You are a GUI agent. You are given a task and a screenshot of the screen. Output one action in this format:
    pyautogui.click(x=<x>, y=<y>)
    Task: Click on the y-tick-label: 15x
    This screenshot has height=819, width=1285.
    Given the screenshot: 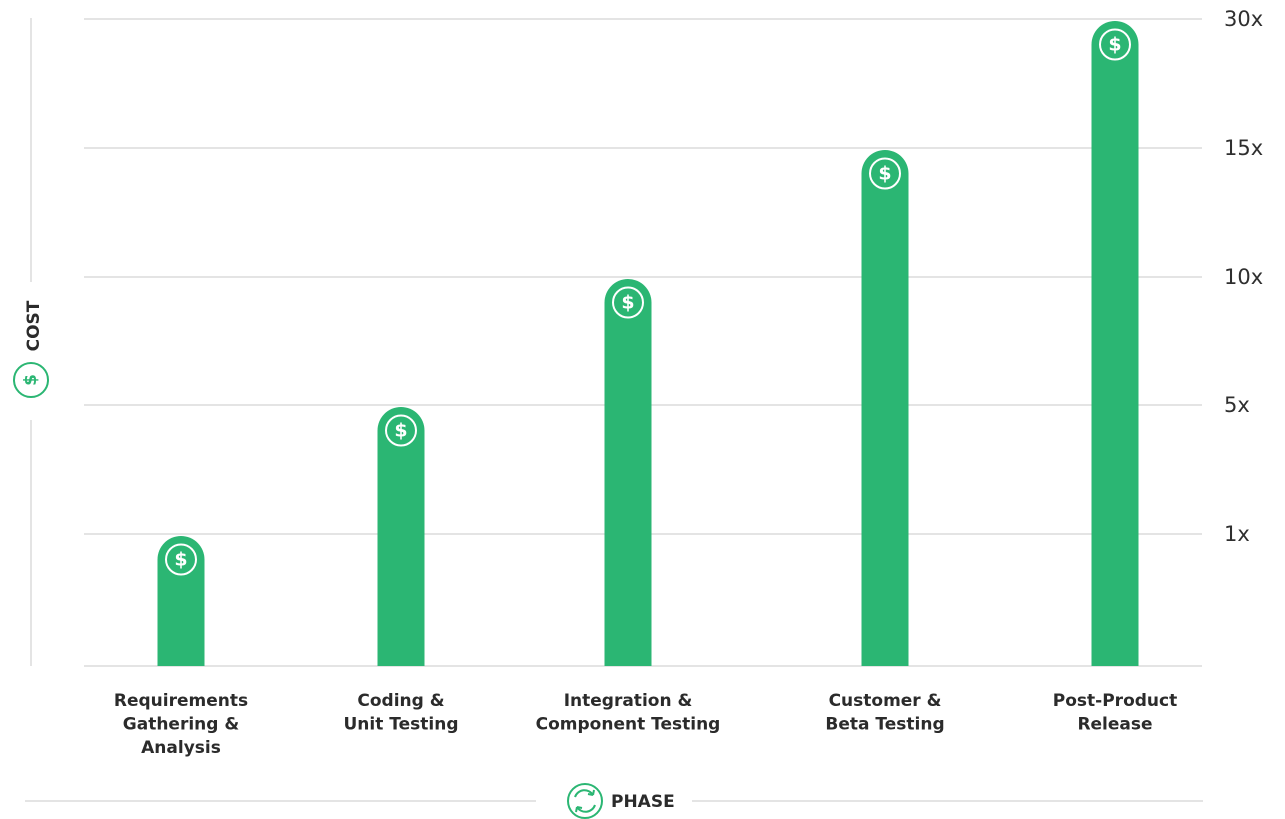 What is the action you would take?
    pyautogui.click(x=1243, y=148)
    